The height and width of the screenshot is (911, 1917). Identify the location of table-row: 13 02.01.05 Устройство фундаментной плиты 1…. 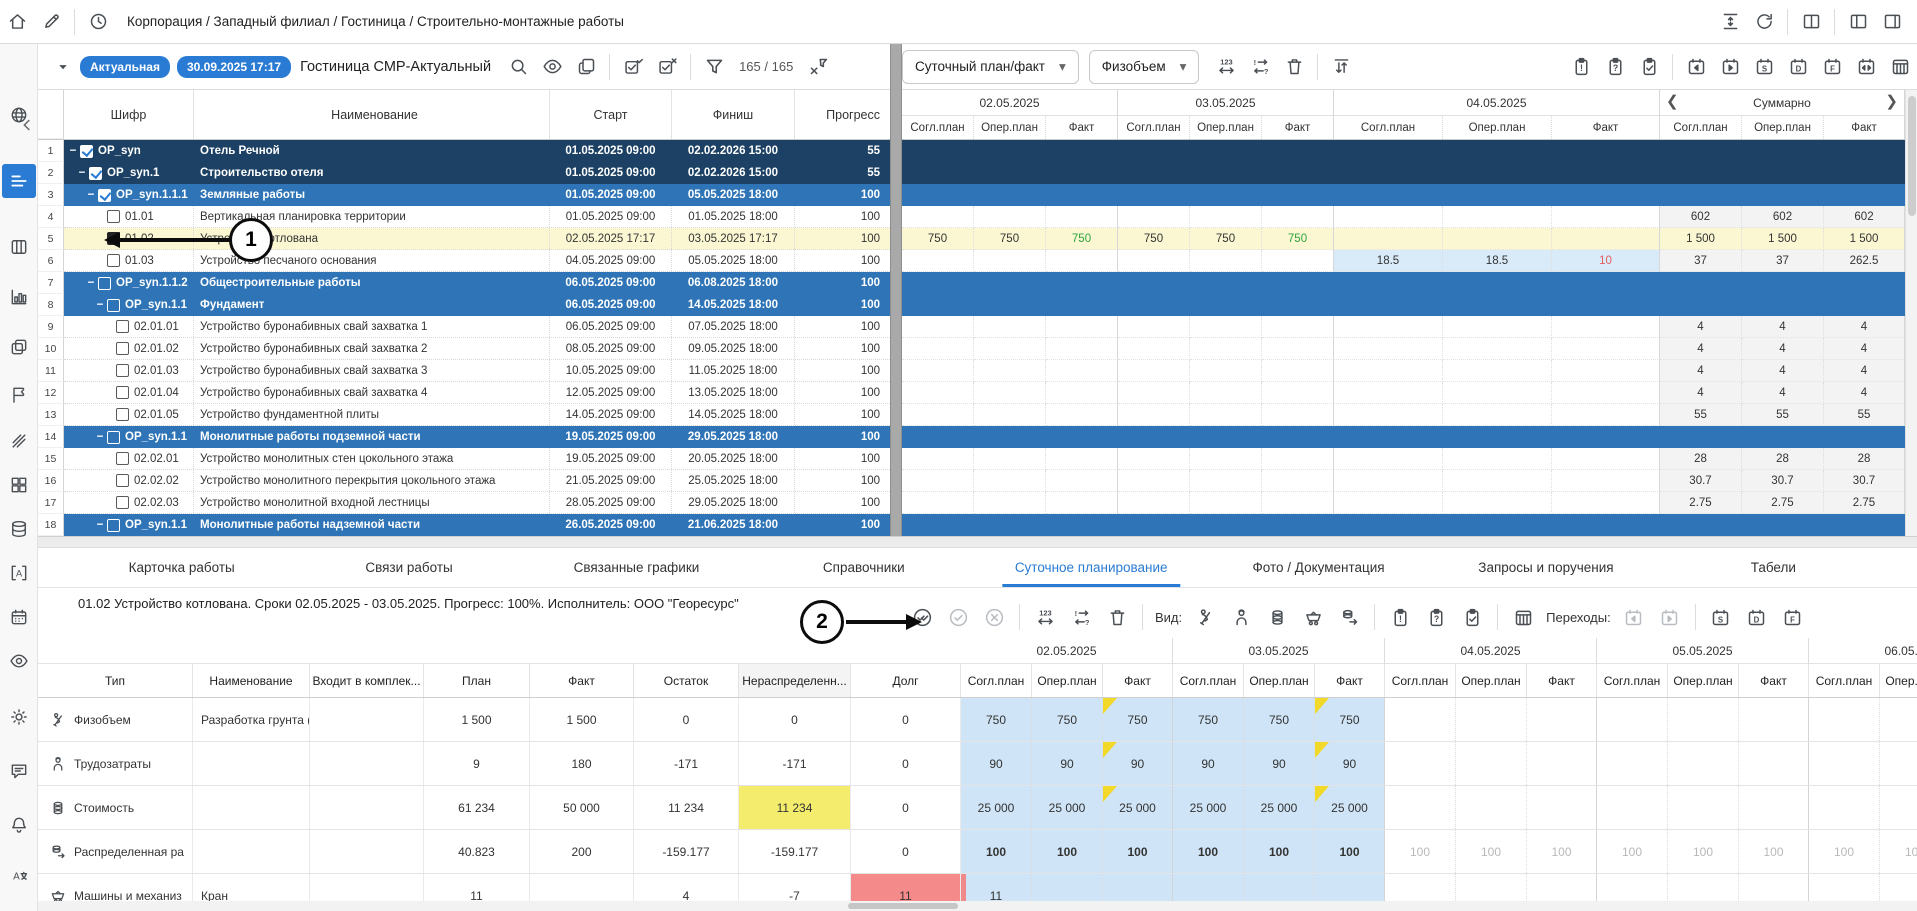
(464, 415).